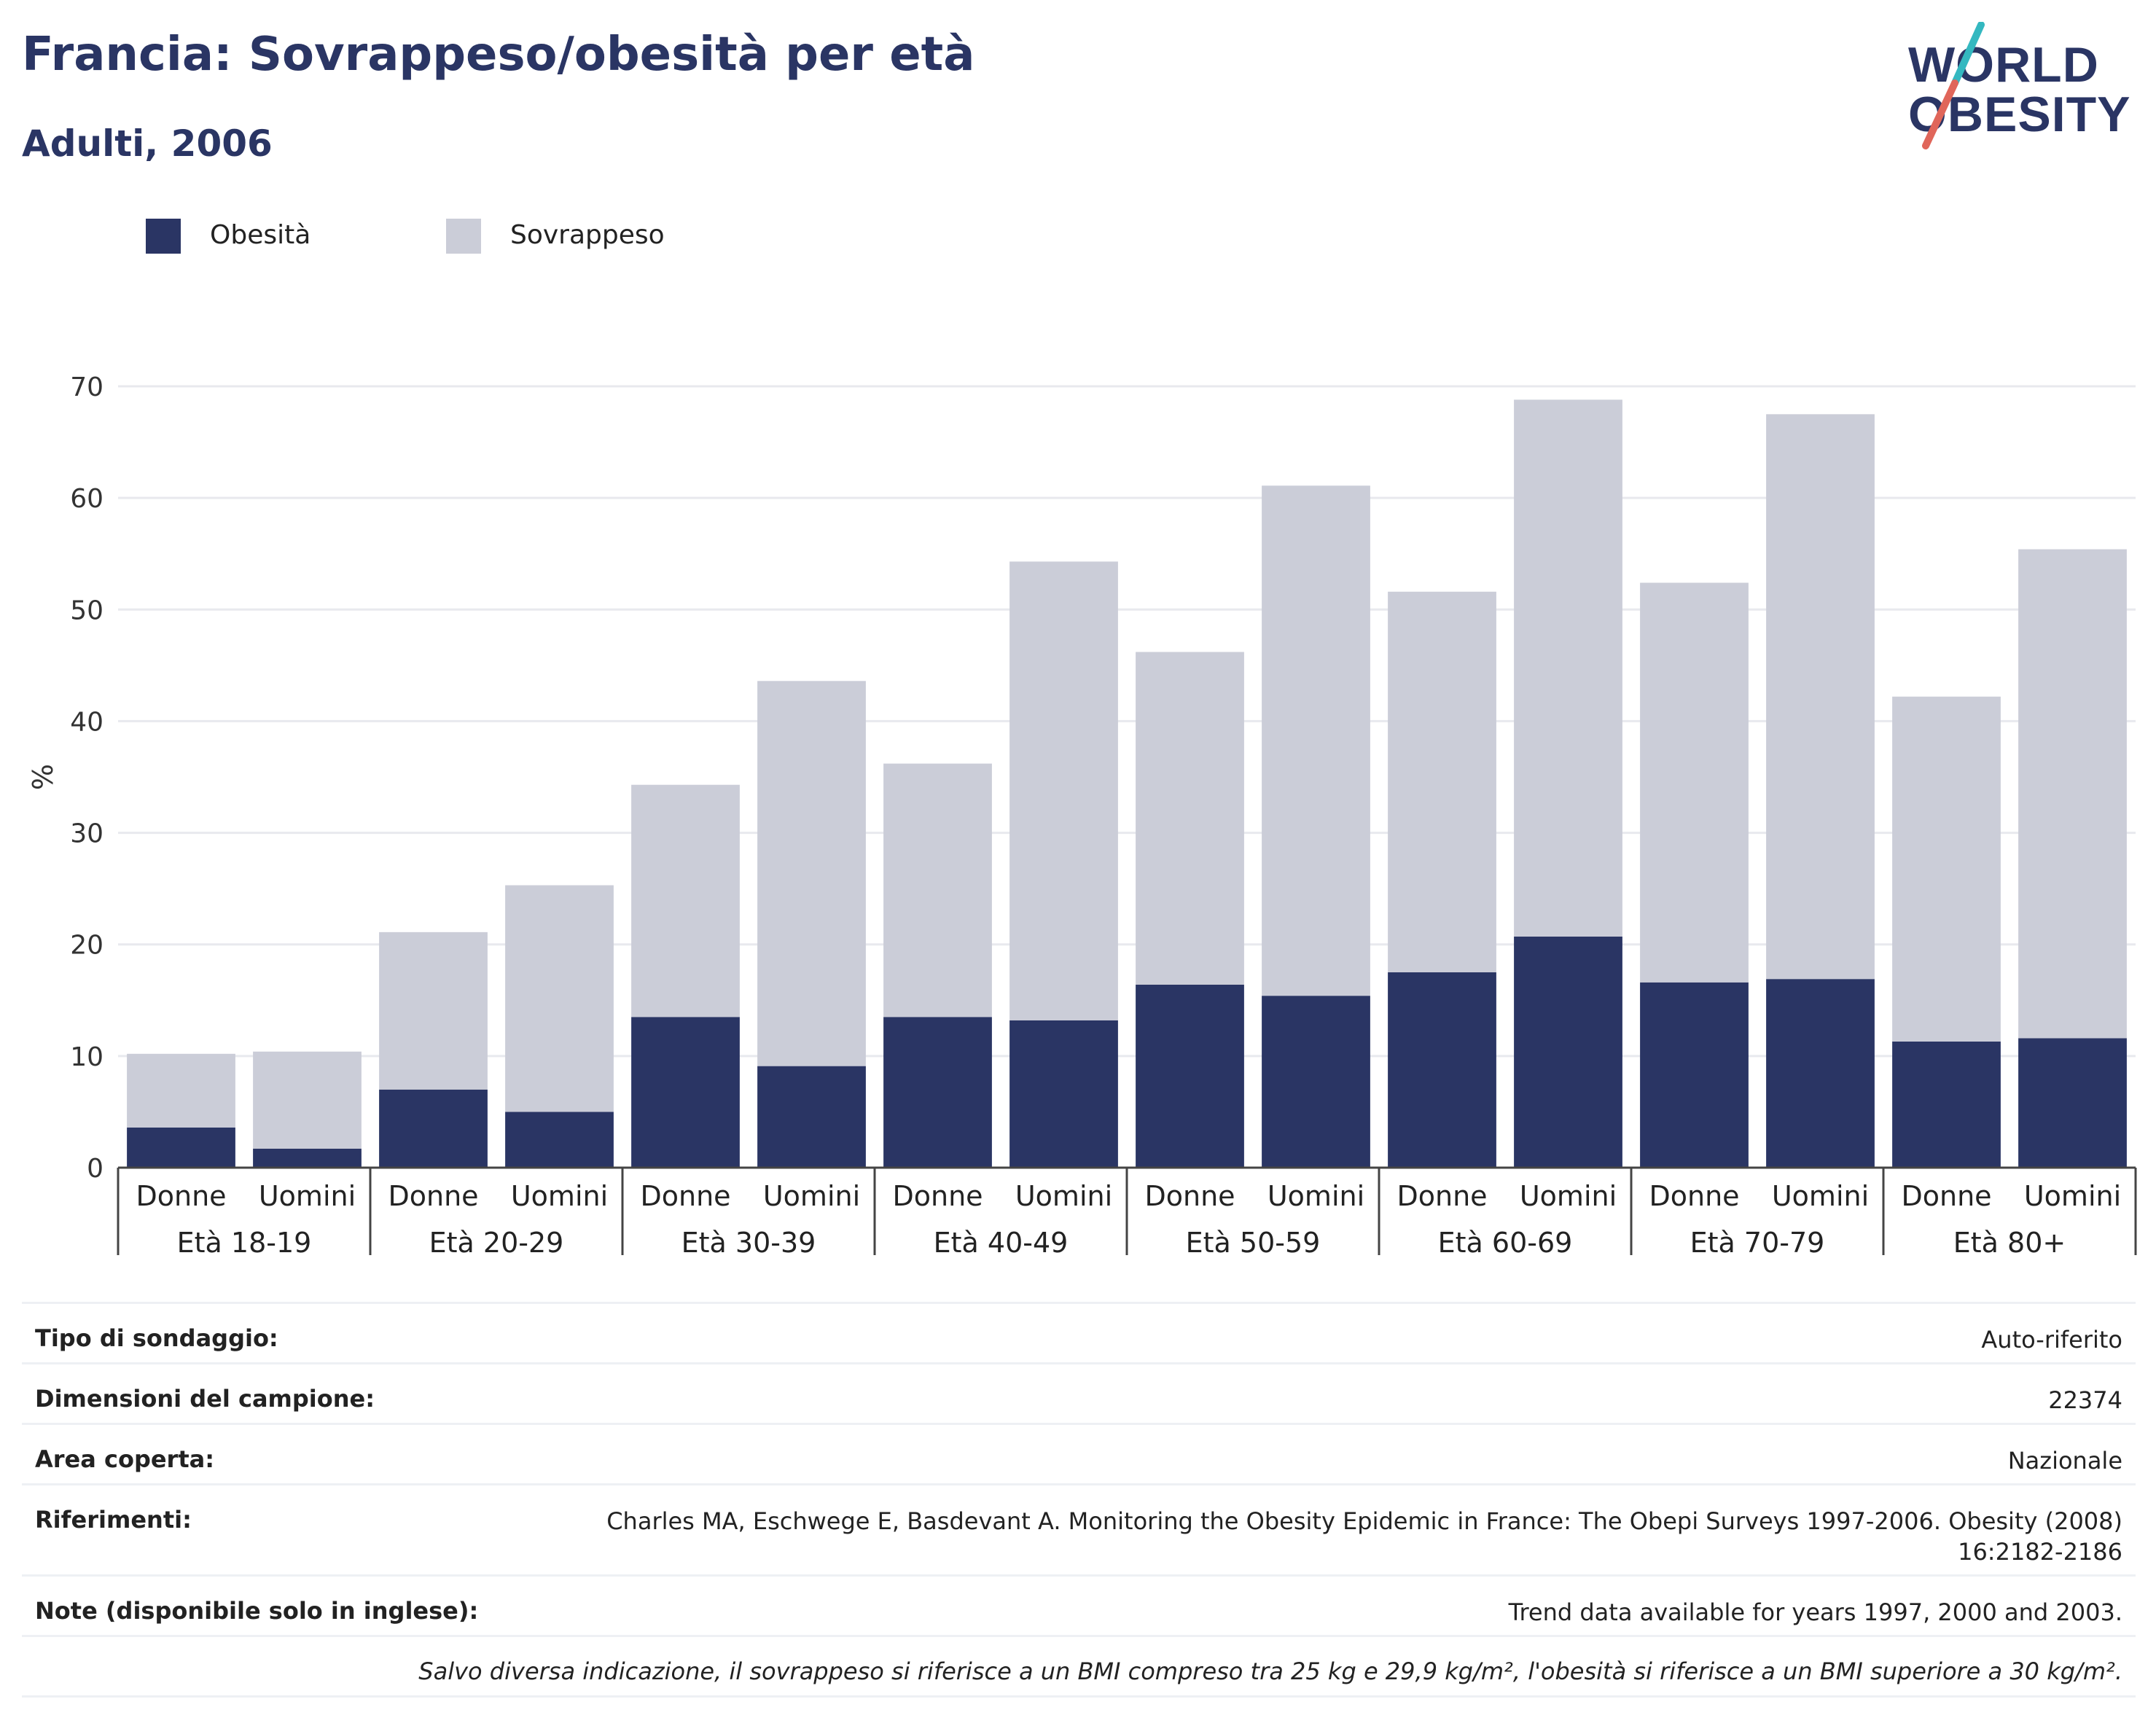 The height and width of the screenshot is (1734, 2156). Describe the element at coordinates (497, 1243) in the screenshot. I see `x-group-label: Età 20-29` at that location.